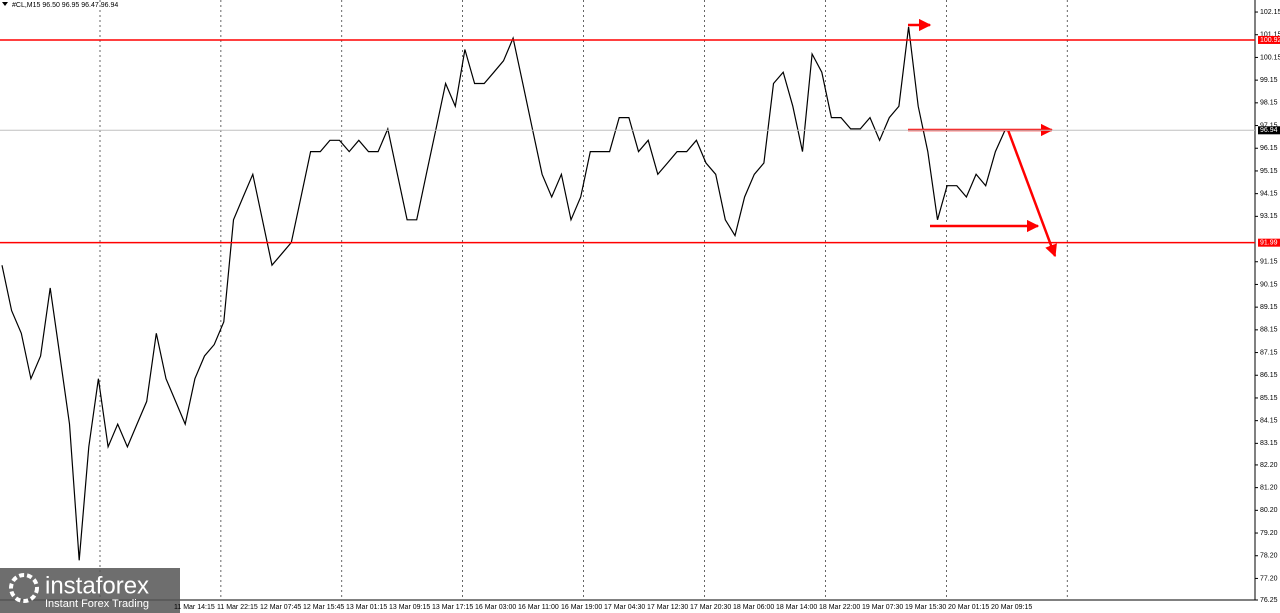 The height and width of the screenshot is (613, 1280). Describe the element at coordinates (237, 607) in the screenshot. I see `x-tick-label: 11 Mar 22:15` at that location.